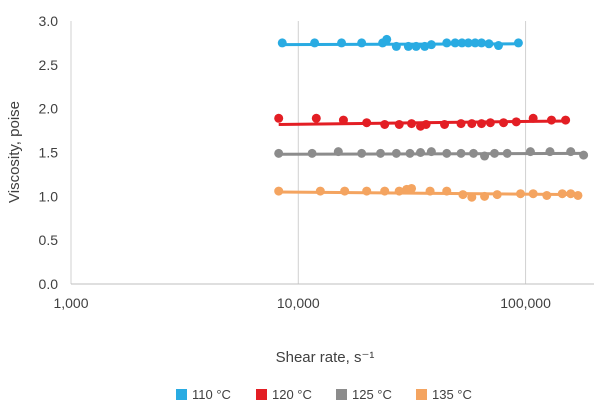  What do you see at coordinates (372, 394) in the screenshot?
I see `legend-label: 125 °C` at bounding box center [372, 394].